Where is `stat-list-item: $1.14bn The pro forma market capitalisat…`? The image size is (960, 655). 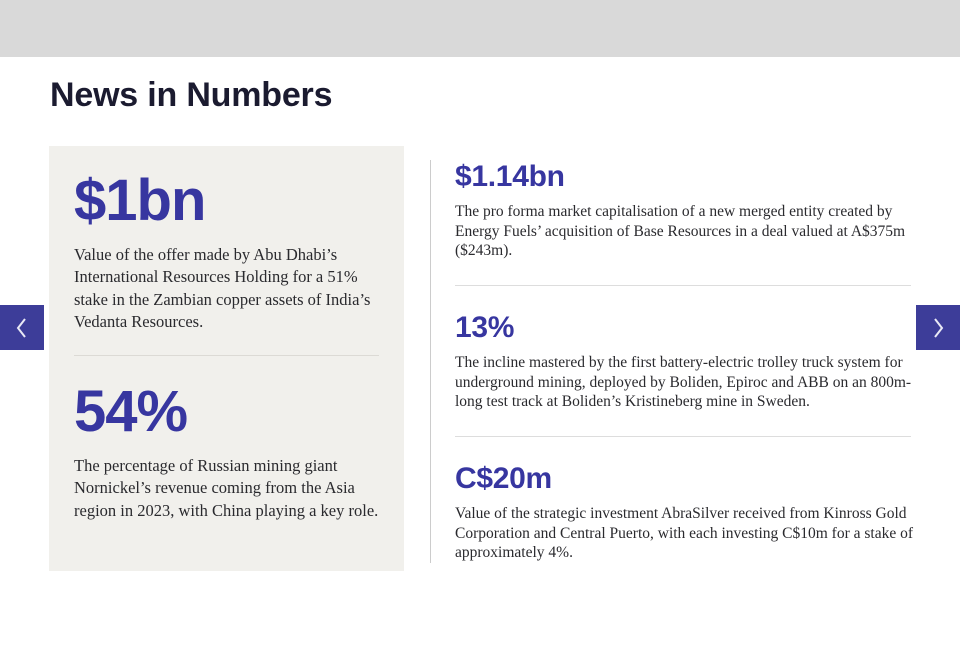 stat-list-item: $1.14bn The pro forma market capitalisat… is located at coordinates (685, 223).